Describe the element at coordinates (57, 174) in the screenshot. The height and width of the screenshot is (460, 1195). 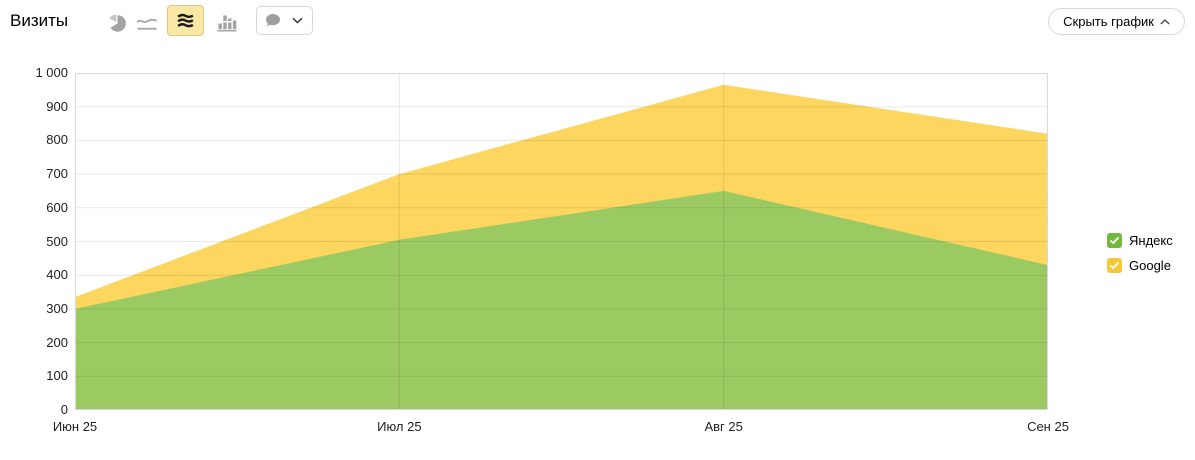
I see `y-tick-label: 700` at that location.